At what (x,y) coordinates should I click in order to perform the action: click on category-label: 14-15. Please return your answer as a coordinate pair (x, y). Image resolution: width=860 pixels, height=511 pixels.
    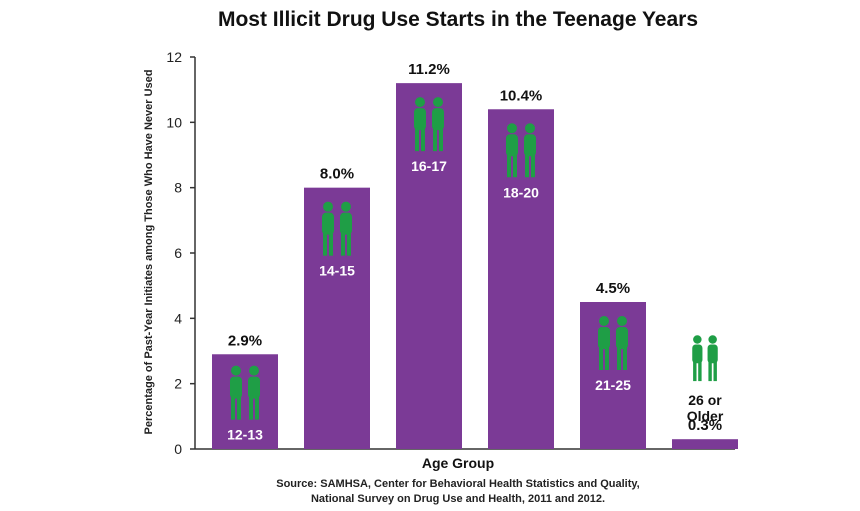
    Looking at the image, I should click on (337, 271).